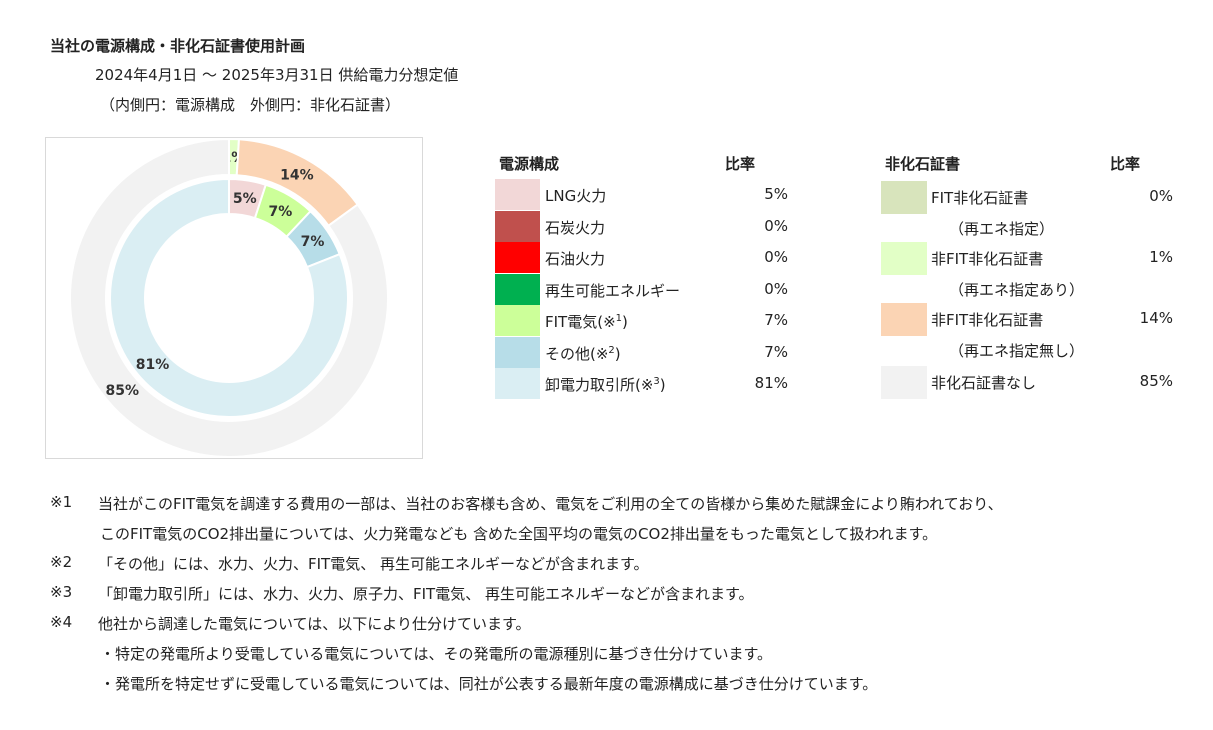 This screenshot has height=730, width=1213. Describe the element at coordinates (1017, 351) in the screenshot. I see `legend-sublabel: （再エネ指定無し）` at that location.